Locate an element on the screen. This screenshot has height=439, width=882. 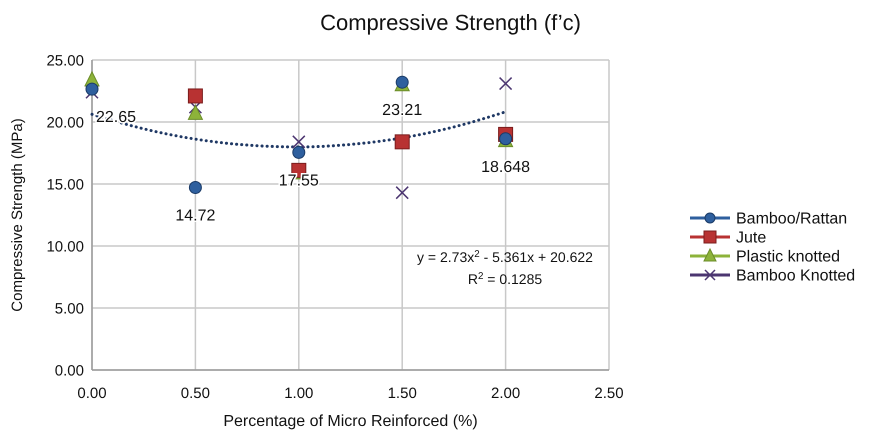
y-tick-label: 5.00 is located at coordinates (69, 309).